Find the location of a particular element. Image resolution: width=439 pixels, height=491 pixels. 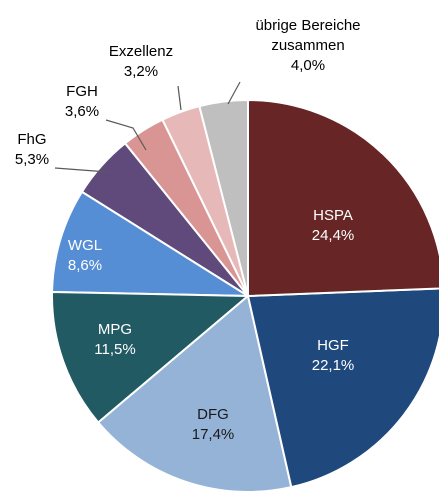

slice-label: FhG 5,3% is located at coordinates (32, 150).